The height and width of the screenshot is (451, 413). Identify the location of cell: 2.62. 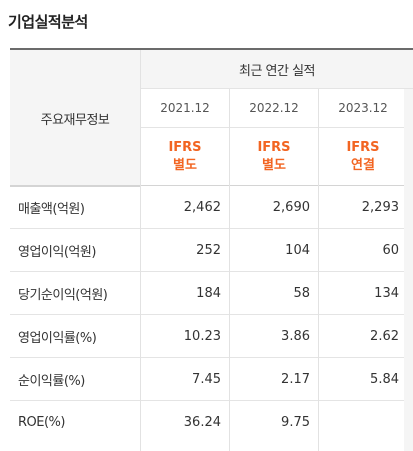
(384, 336).